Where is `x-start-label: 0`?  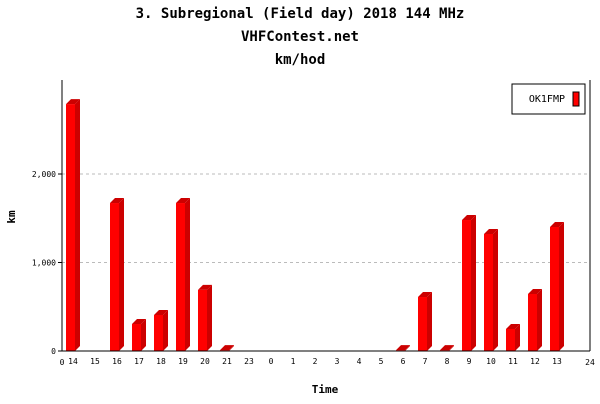
x-start-label: 0 is located at coordinates (62, 362).